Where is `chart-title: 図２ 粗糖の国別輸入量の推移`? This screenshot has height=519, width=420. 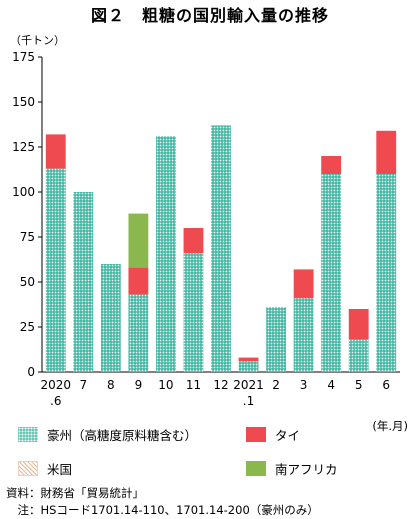 chart-title: 図２ 粗糖の国別輸入量の推移 is located at coordinates (209, 15).